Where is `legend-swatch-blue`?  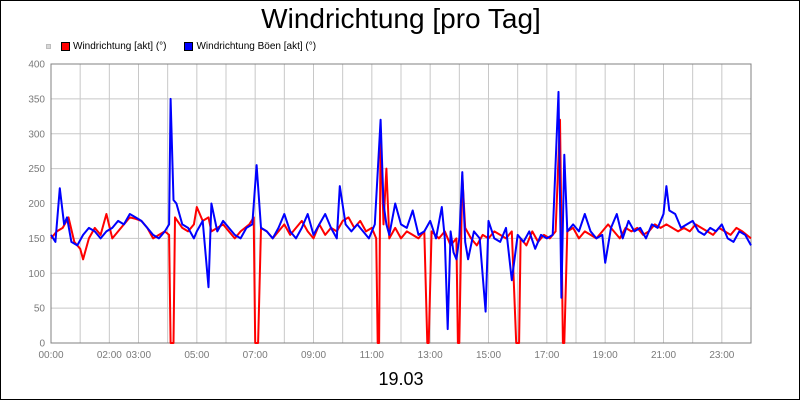
legend-swatch-blue is located at coordinates (189, 46).